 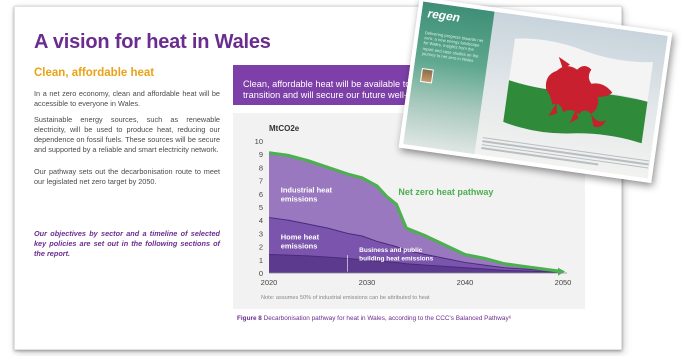 What do you see at coordinates (443, 15) in the screenshot?
I see `regen-logo: regen` at bounding box center [443, 15].